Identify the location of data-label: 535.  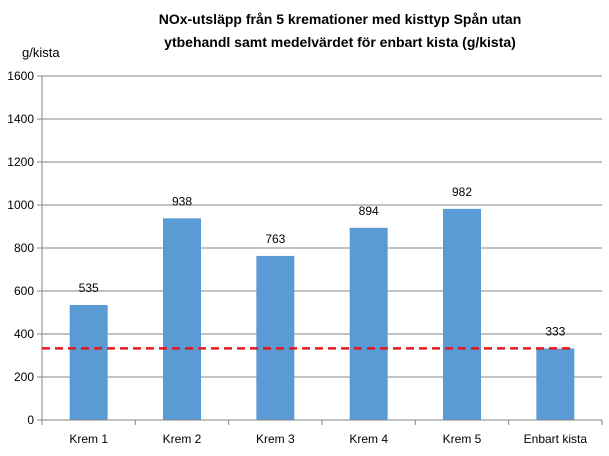
(89, 288).